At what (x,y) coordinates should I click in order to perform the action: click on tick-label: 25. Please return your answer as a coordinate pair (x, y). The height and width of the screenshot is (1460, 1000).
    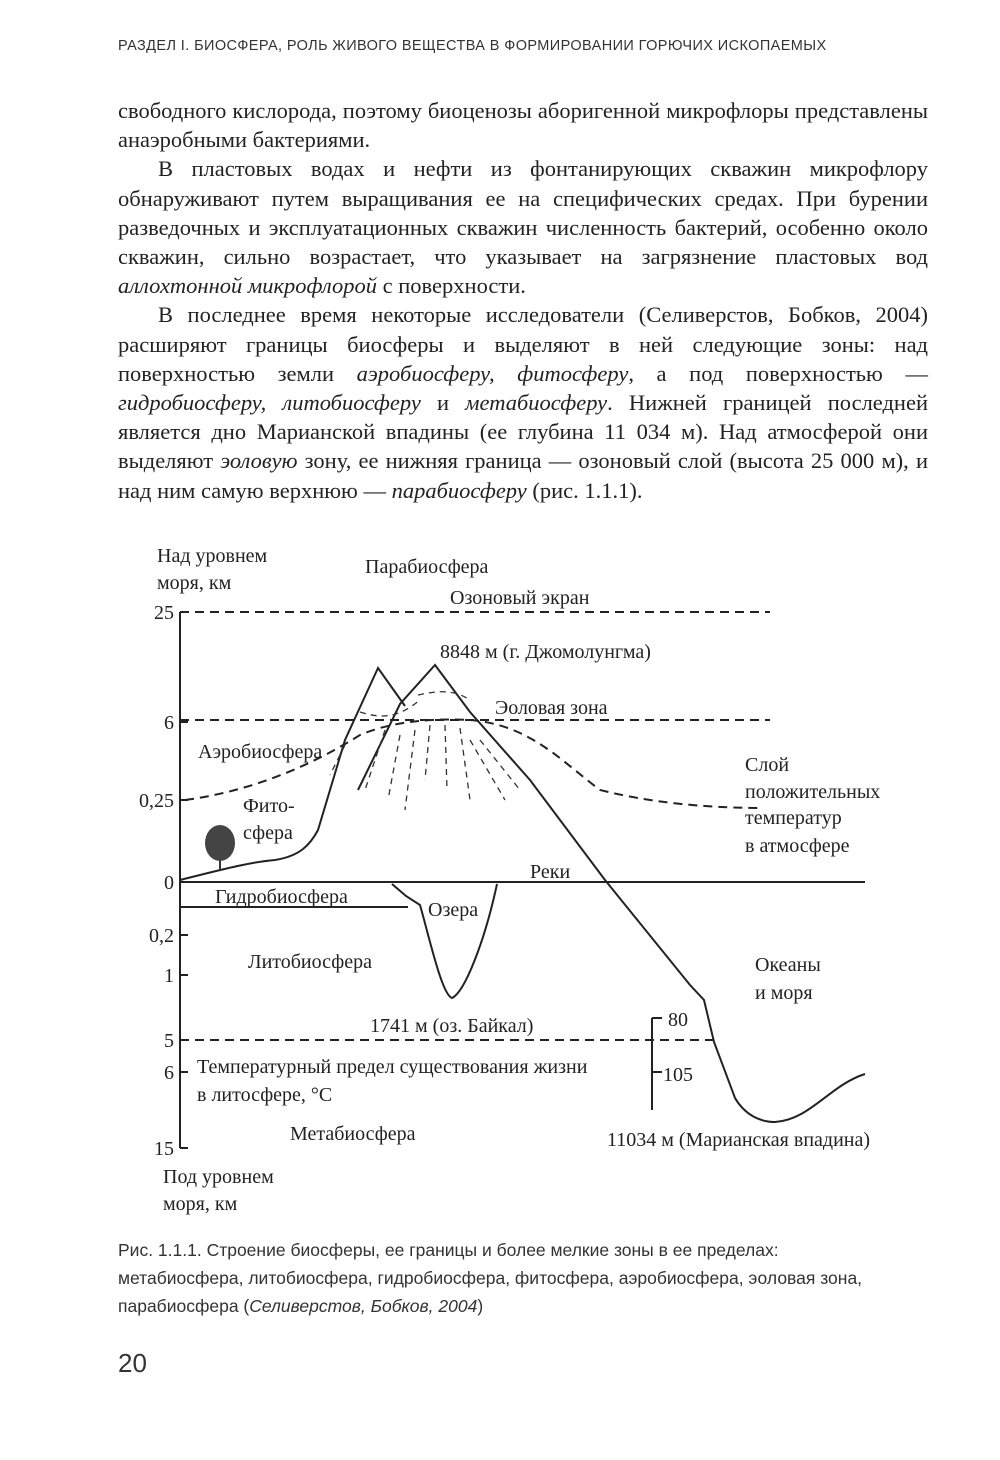
    Looking at the image, I should click on (164, 613).